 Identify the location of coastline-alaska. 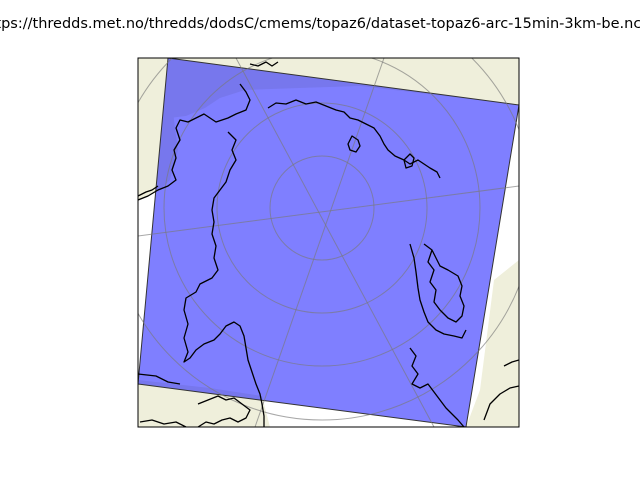
(438, 291).